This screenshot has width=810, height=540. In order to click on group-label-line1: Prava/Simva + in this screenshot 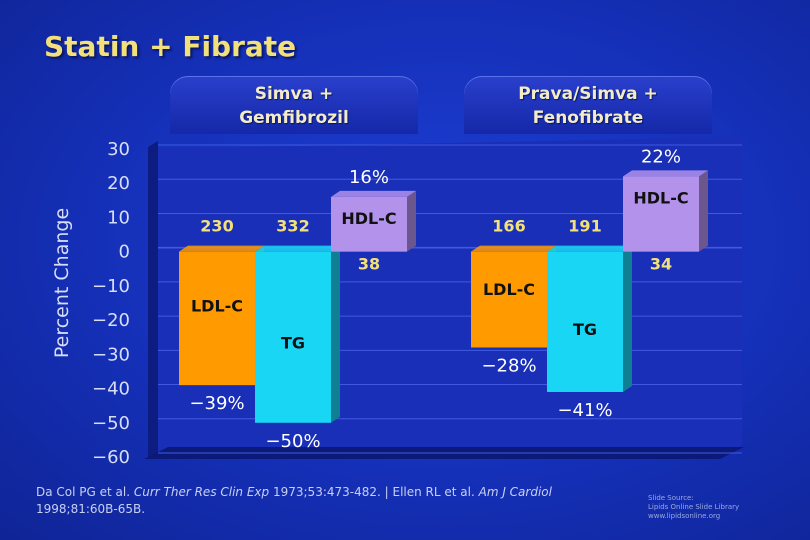, I will do `click(588, 94)`.